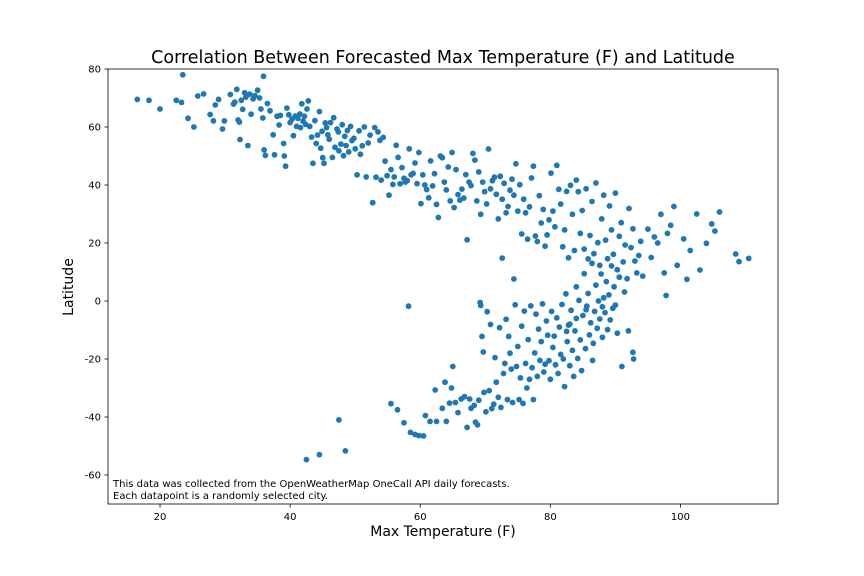  Describe the element at coordinates (98, 302) in the screenshot. I see `y-tick-label: 0` at that location.